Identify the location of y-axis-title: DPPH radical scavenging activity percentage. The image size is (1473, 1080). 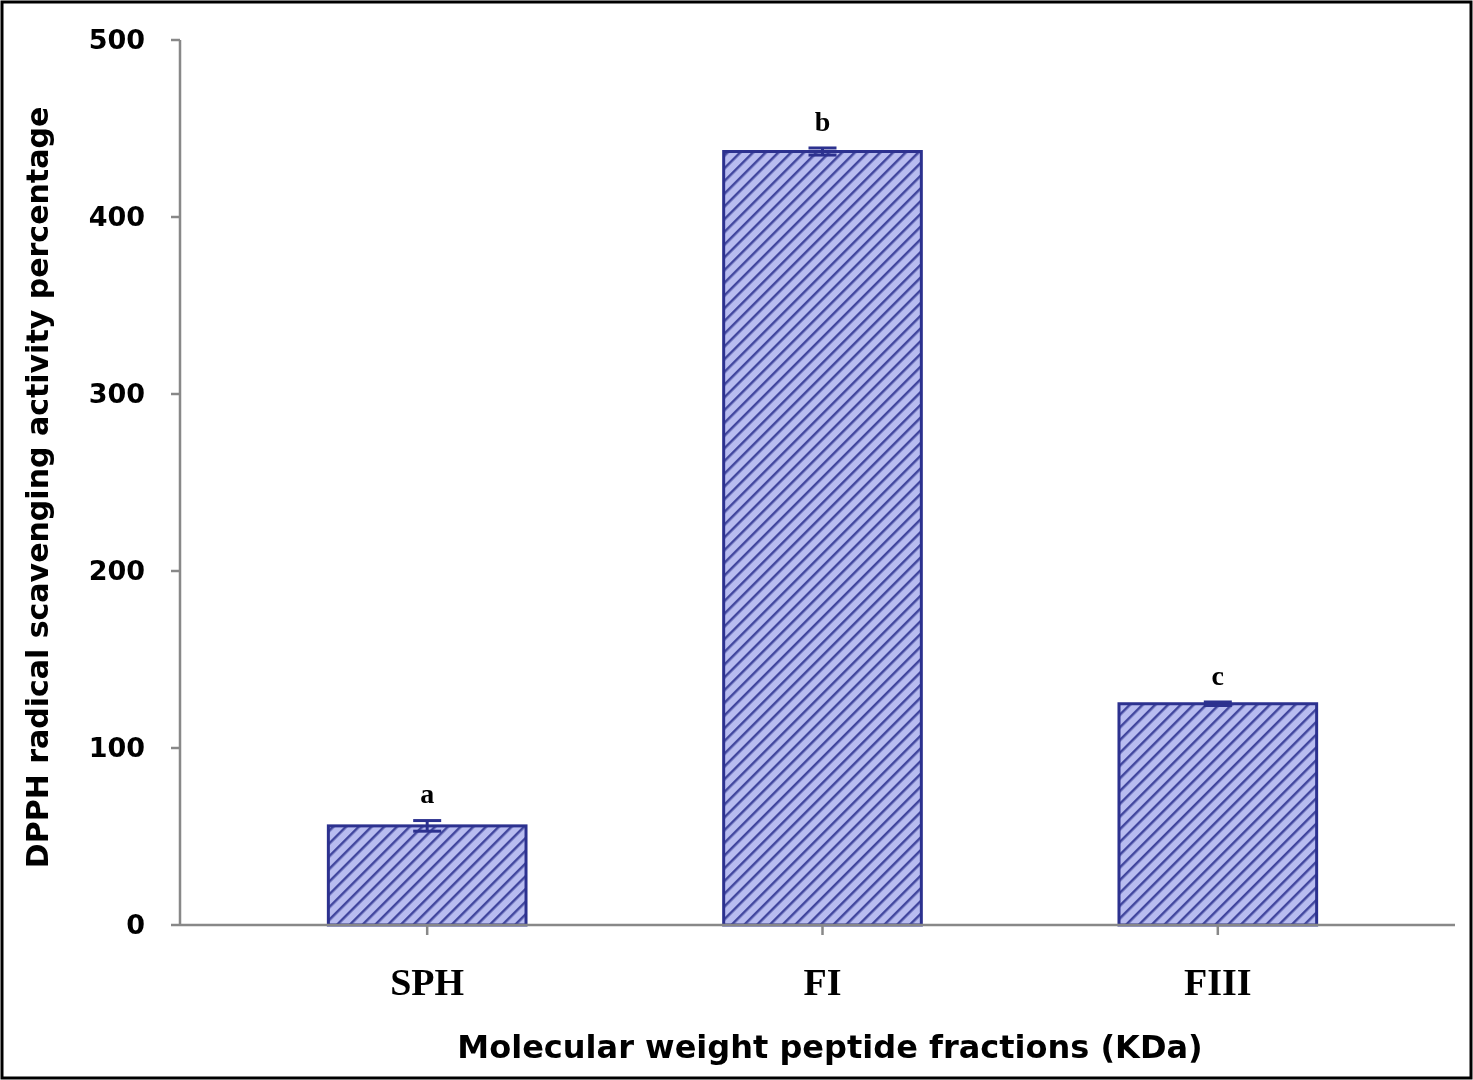
(37, 487).